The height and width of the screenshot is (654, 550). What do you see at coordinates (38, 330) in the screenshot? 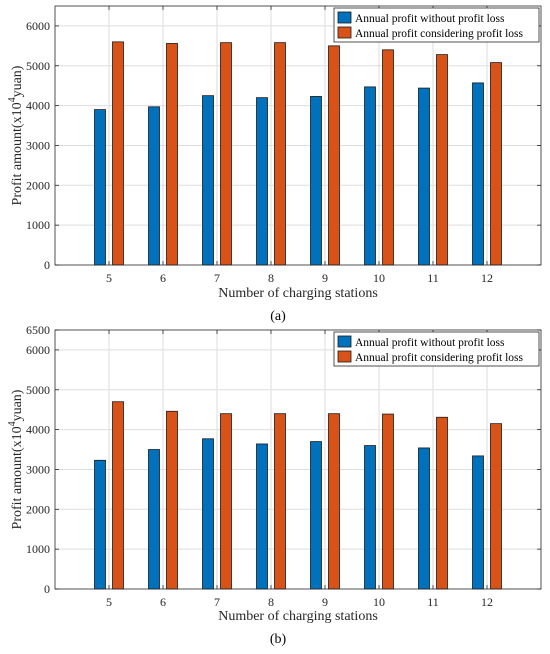
I see `y-tick-label: 6500` at bounding box center [38, 330].